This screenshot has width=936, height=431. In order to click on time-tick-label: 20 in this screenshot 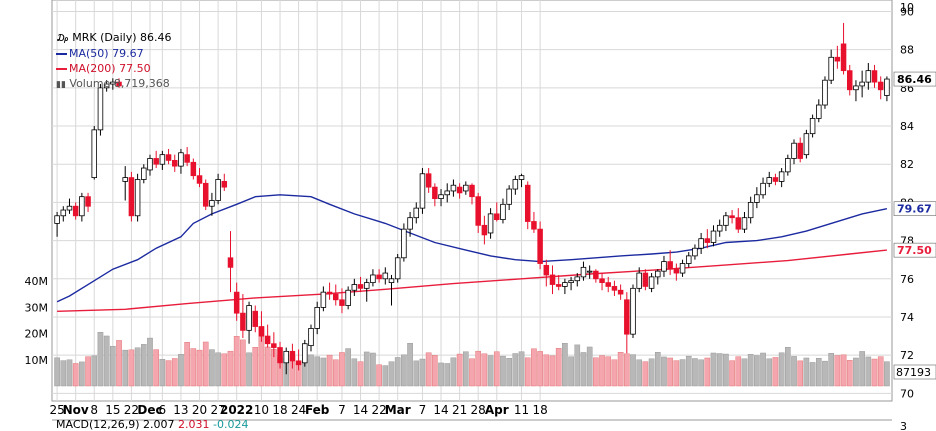, I will do `click(199, 410)`.